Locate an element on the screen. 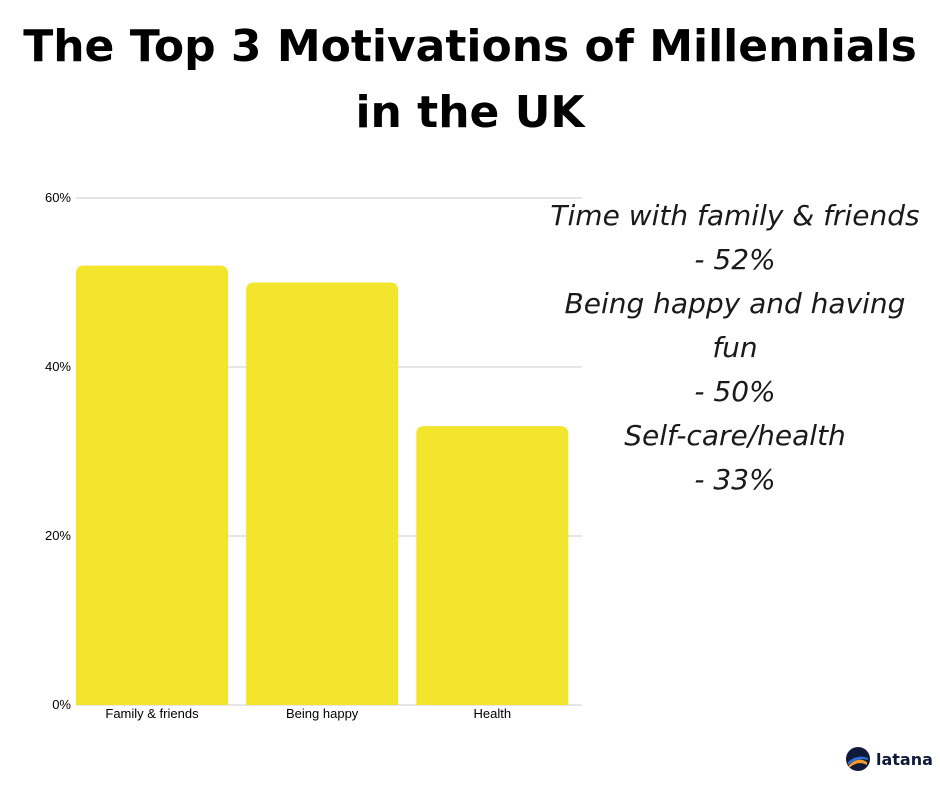 This screenshot has width=940, height=788. annotation-line-4: fun is located at coordinates (735, 347).